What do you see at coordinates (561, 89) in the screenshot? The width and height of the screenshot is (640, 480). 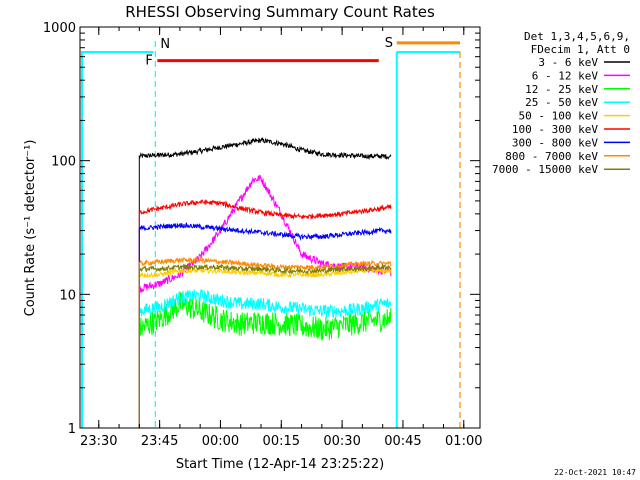 I see `legend-label-3: 12 - 25 keV` at bounding box center [561, 89].